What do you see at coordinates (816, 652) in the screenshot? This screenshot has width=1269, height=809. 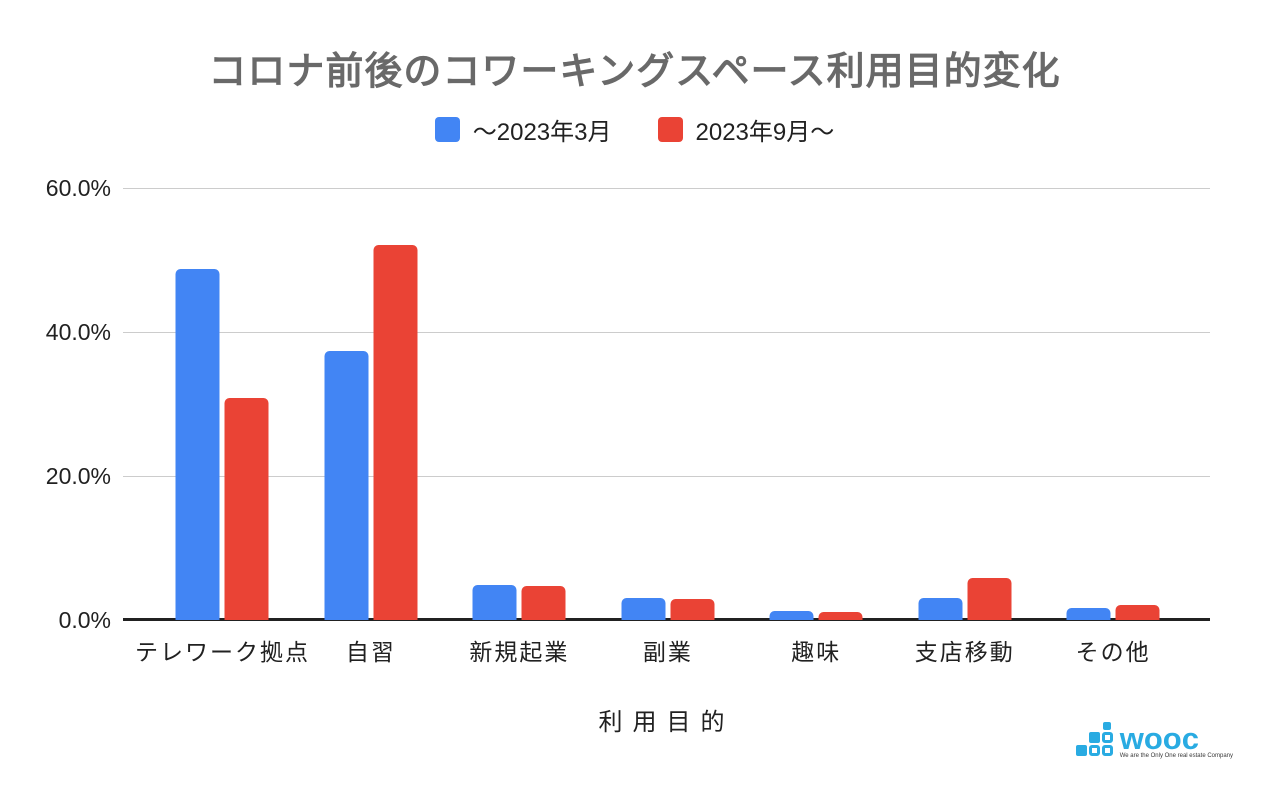 I see `x-axis-category-label: 趣味` at bounding box center [816, 652].